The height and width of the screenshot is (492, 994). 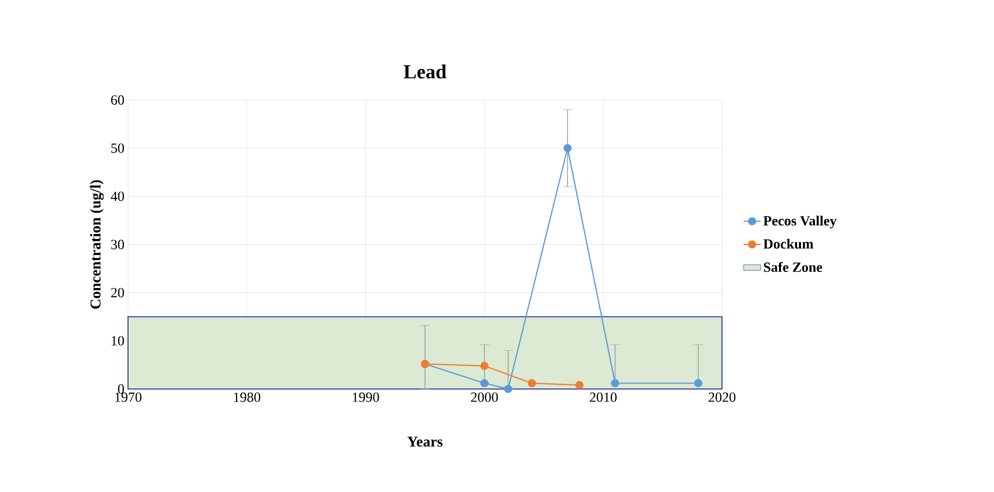 What do you see at coordinates (117, 293) in the screenshot?
I see `y-tick-label: 20` at bounding box center [117, 293].